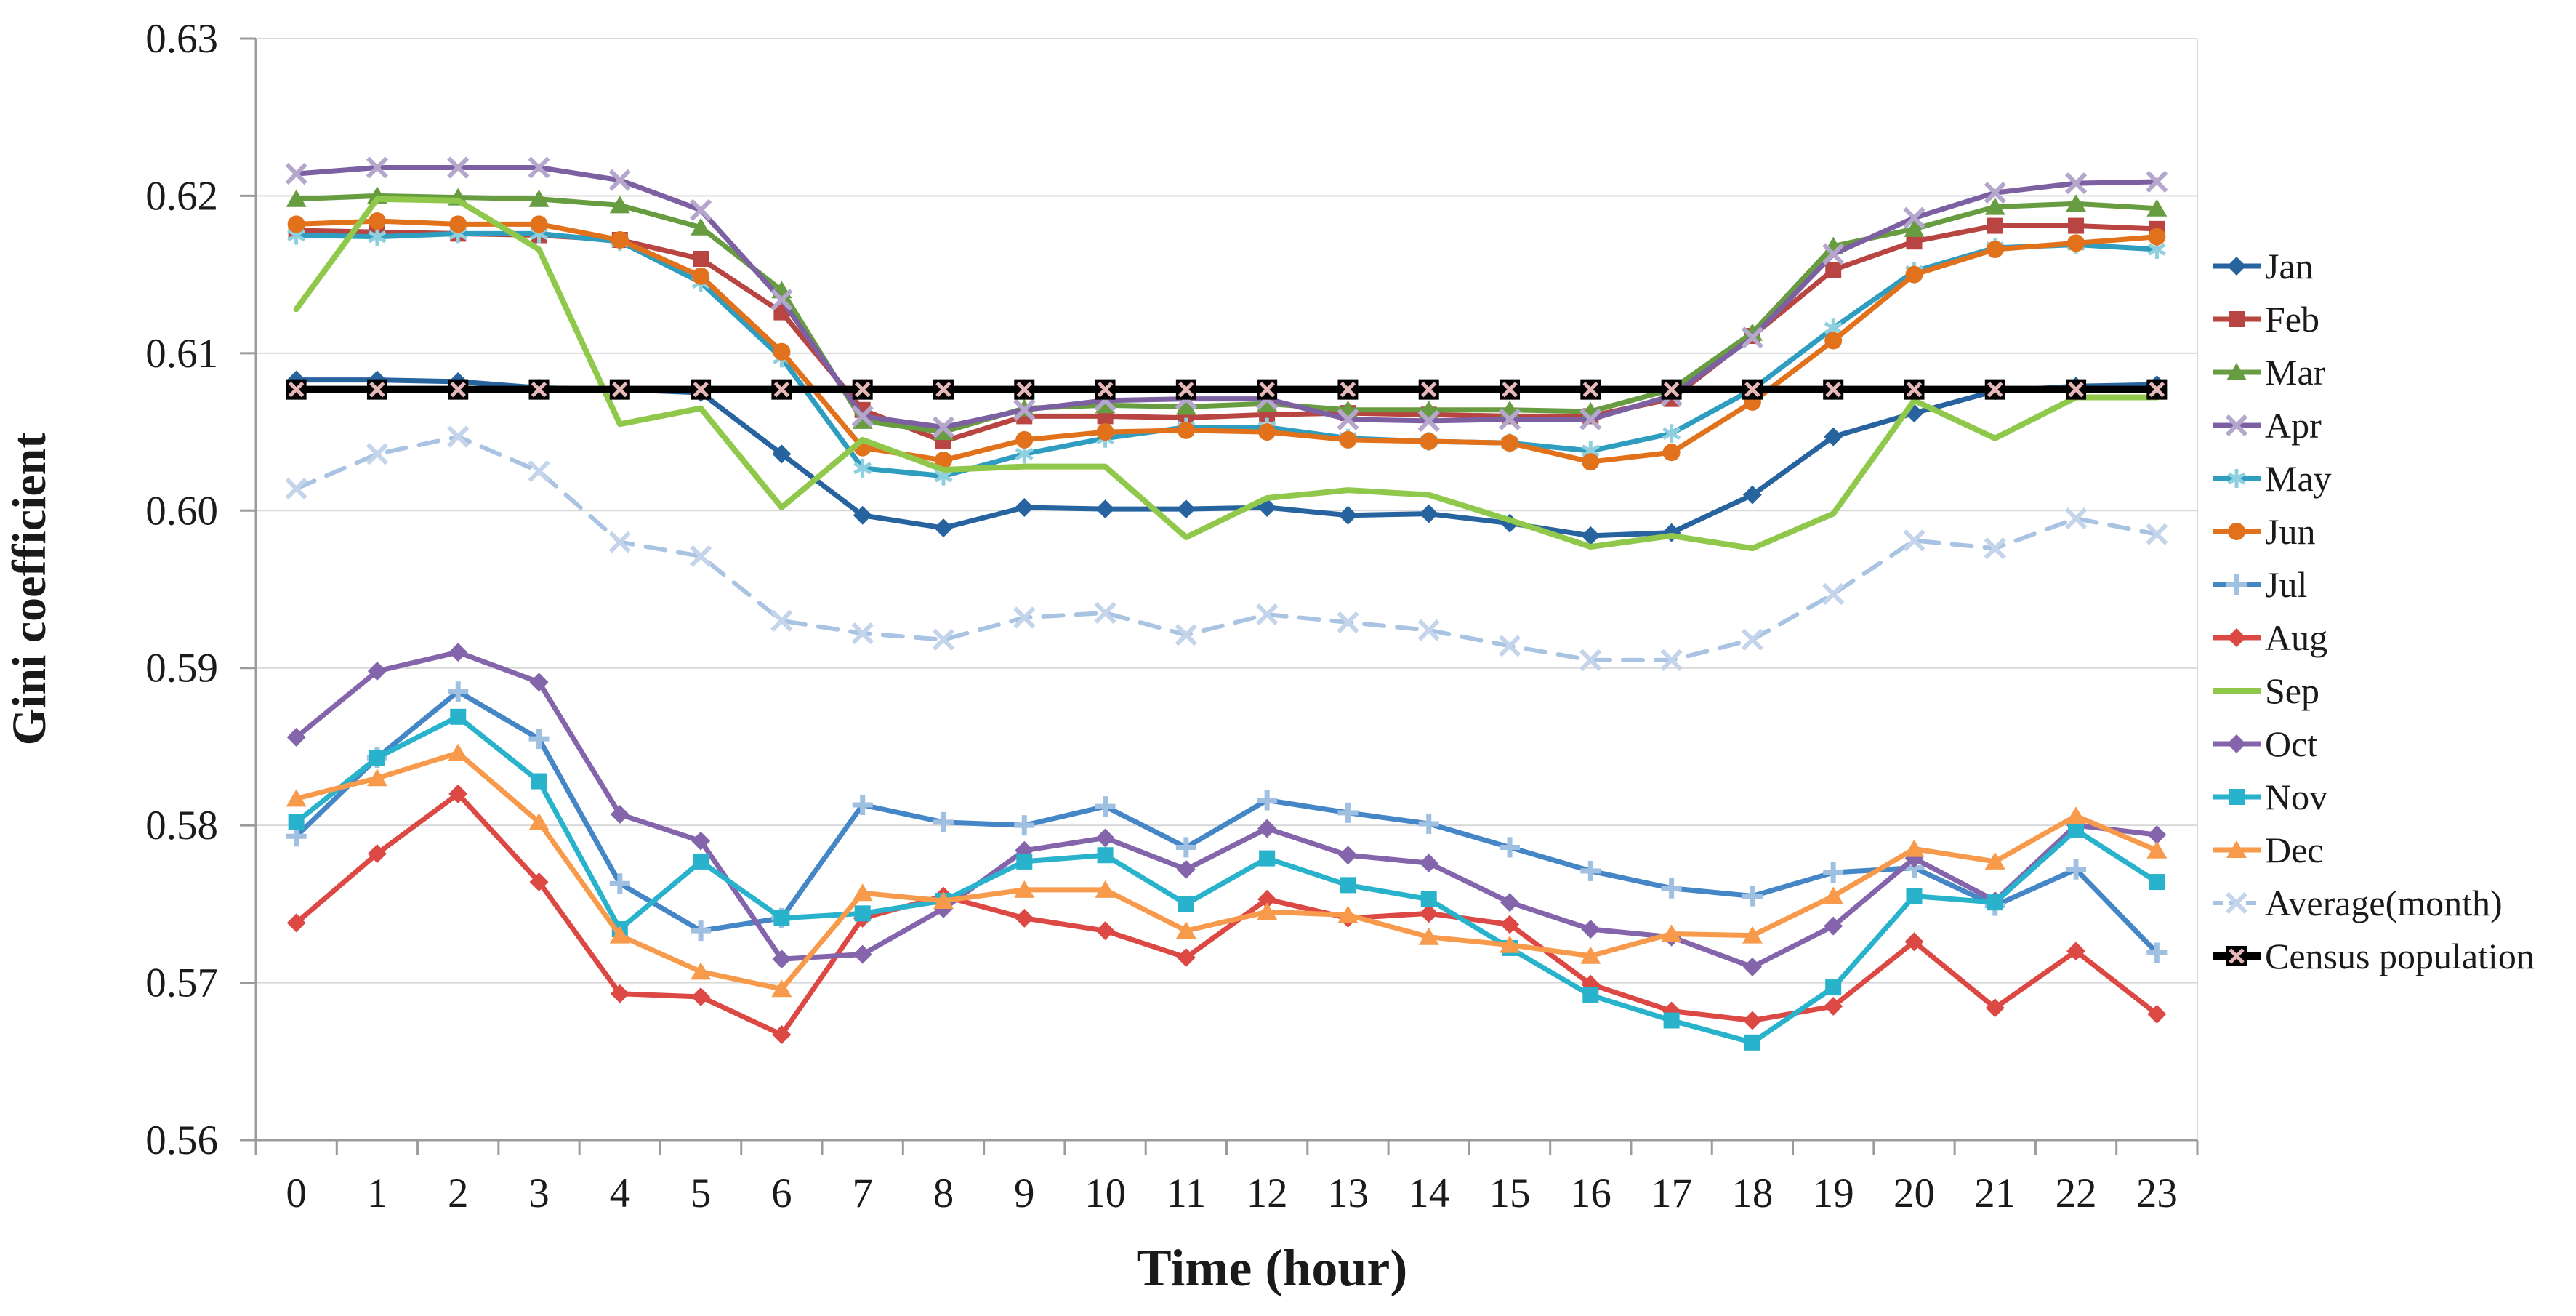  I want to click on x-tick-label: 1, so click(377, 1193).